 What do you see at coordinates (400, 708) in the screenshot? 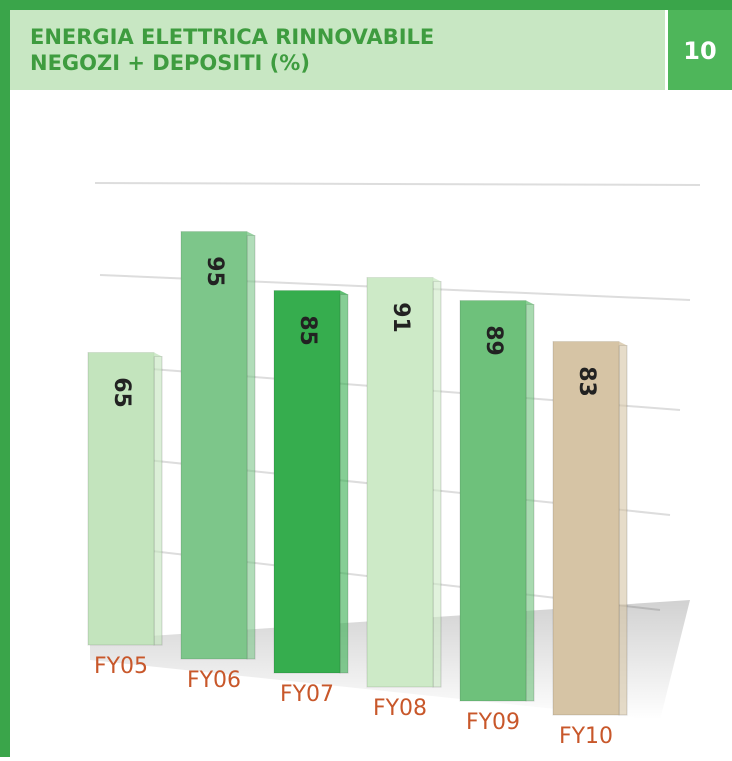
I see `x-tick-label: FY08` at bounding box center [400, 708].